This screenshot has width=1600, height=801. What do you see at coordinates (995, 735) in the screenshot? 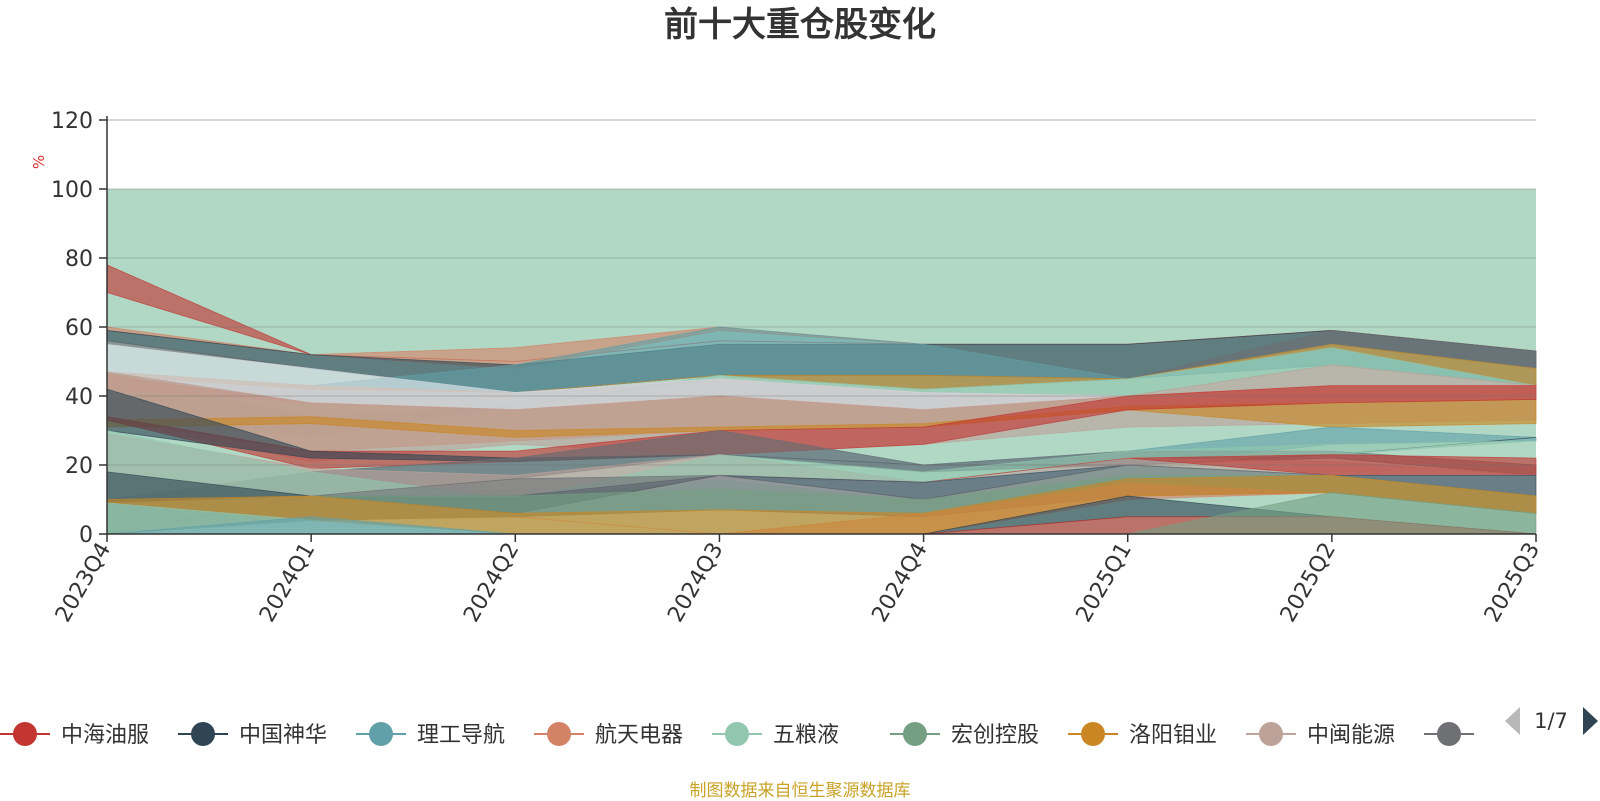
I see `legend-label: 宏创控股` at bounding box center [995, 735].